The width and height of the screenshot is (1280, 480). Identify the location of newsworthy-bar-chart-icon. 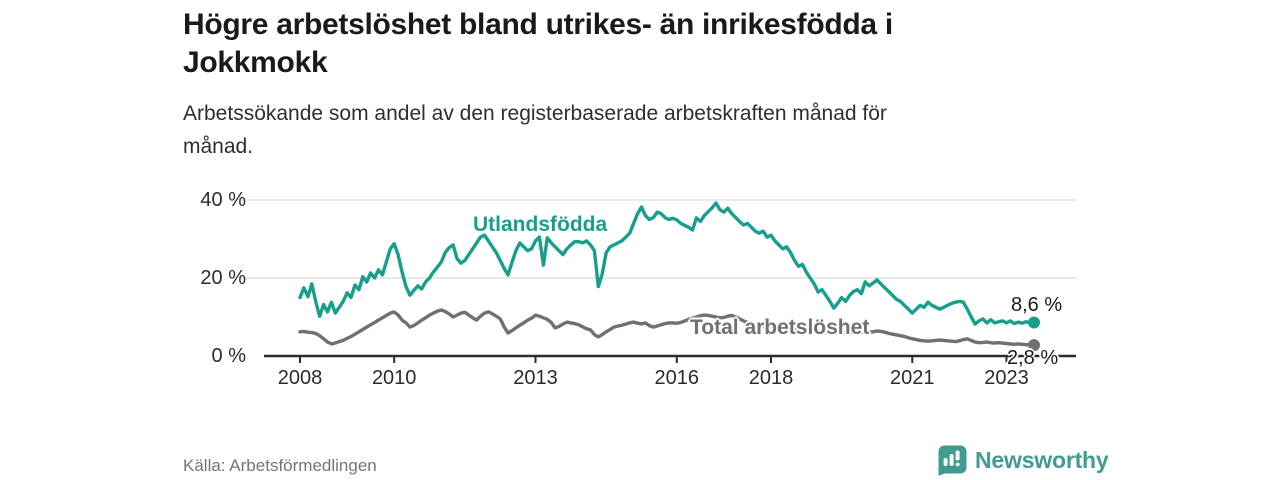
(952, 460).